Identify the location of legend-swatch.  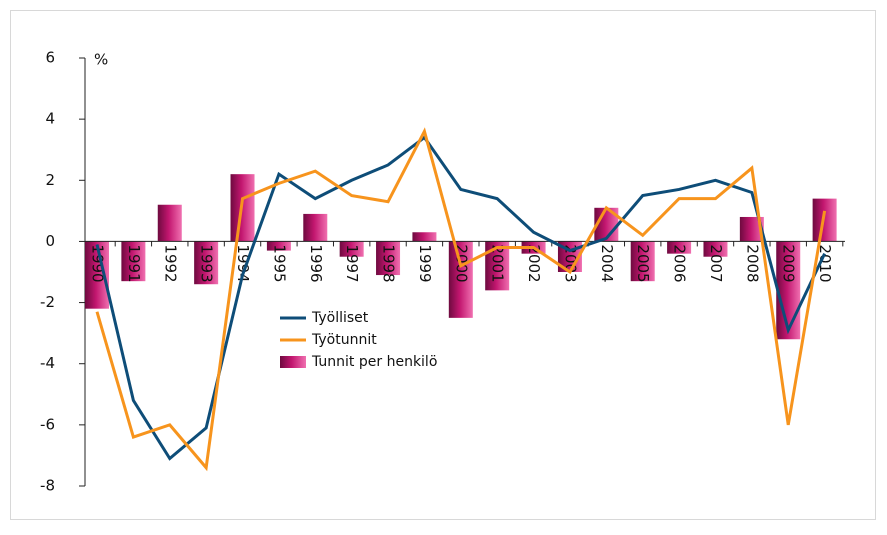
(293, 362).